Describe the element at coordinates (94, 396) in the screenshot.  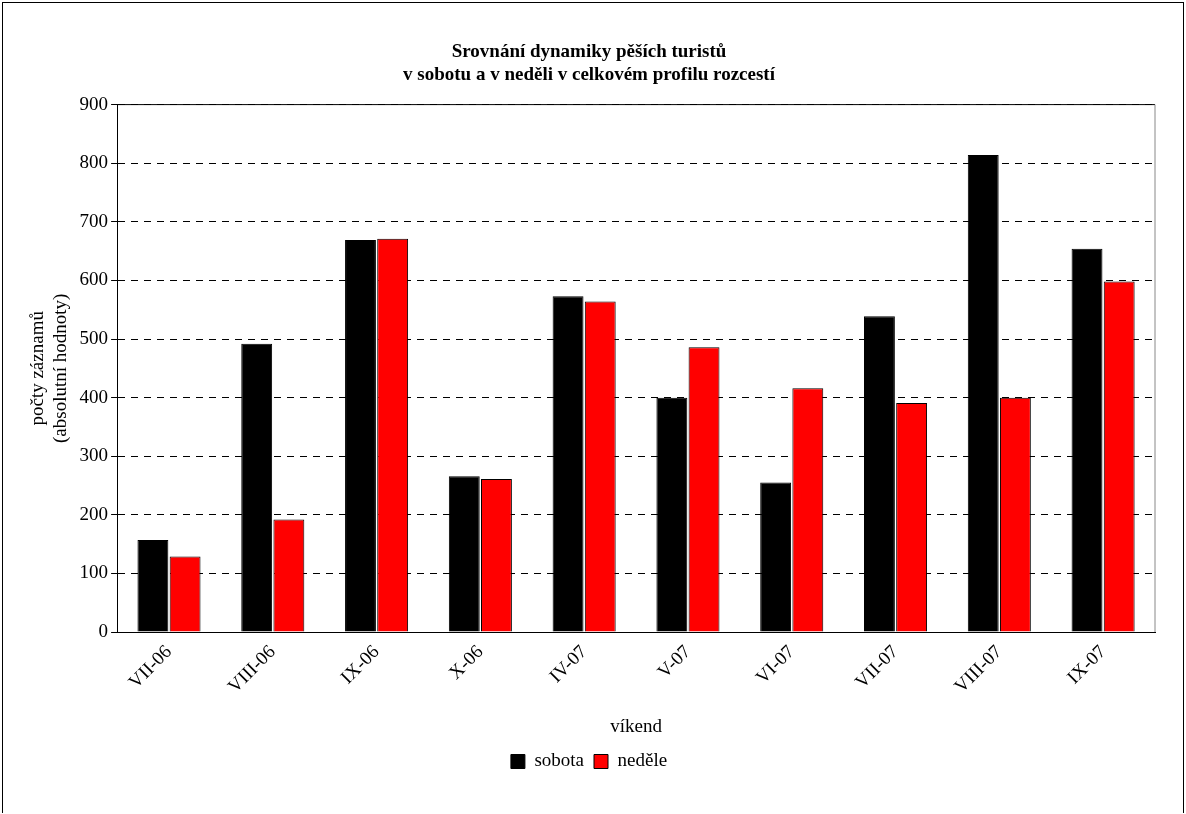
I see `y-tick-label: 400` at that location.